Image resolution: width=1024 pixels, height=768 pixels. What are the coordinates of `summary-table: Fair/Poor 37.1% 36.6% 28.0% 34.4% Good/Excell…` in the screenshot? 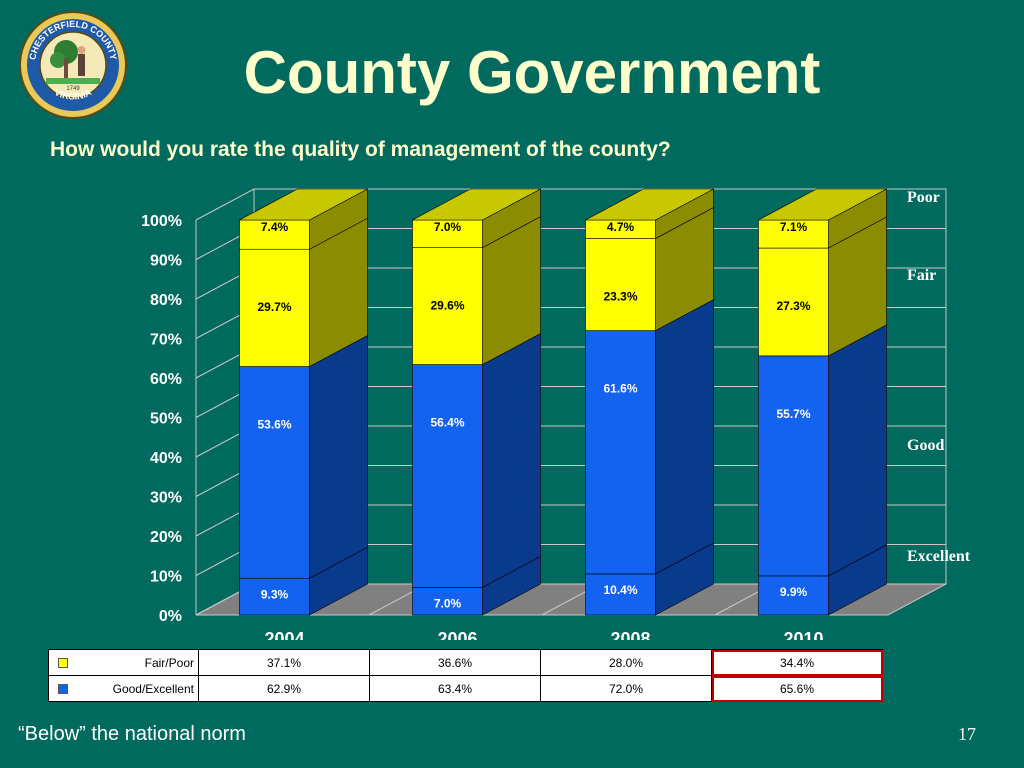 It's located at (465, 675).